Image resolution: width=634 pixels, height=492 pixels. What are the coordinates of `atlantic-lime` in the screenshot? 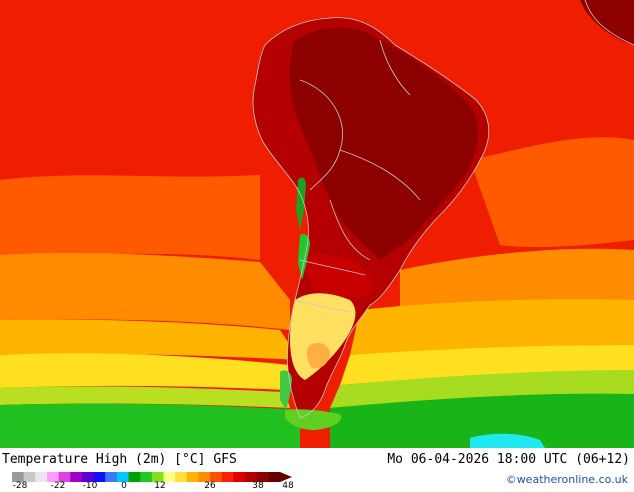 It's located at (482, 389).